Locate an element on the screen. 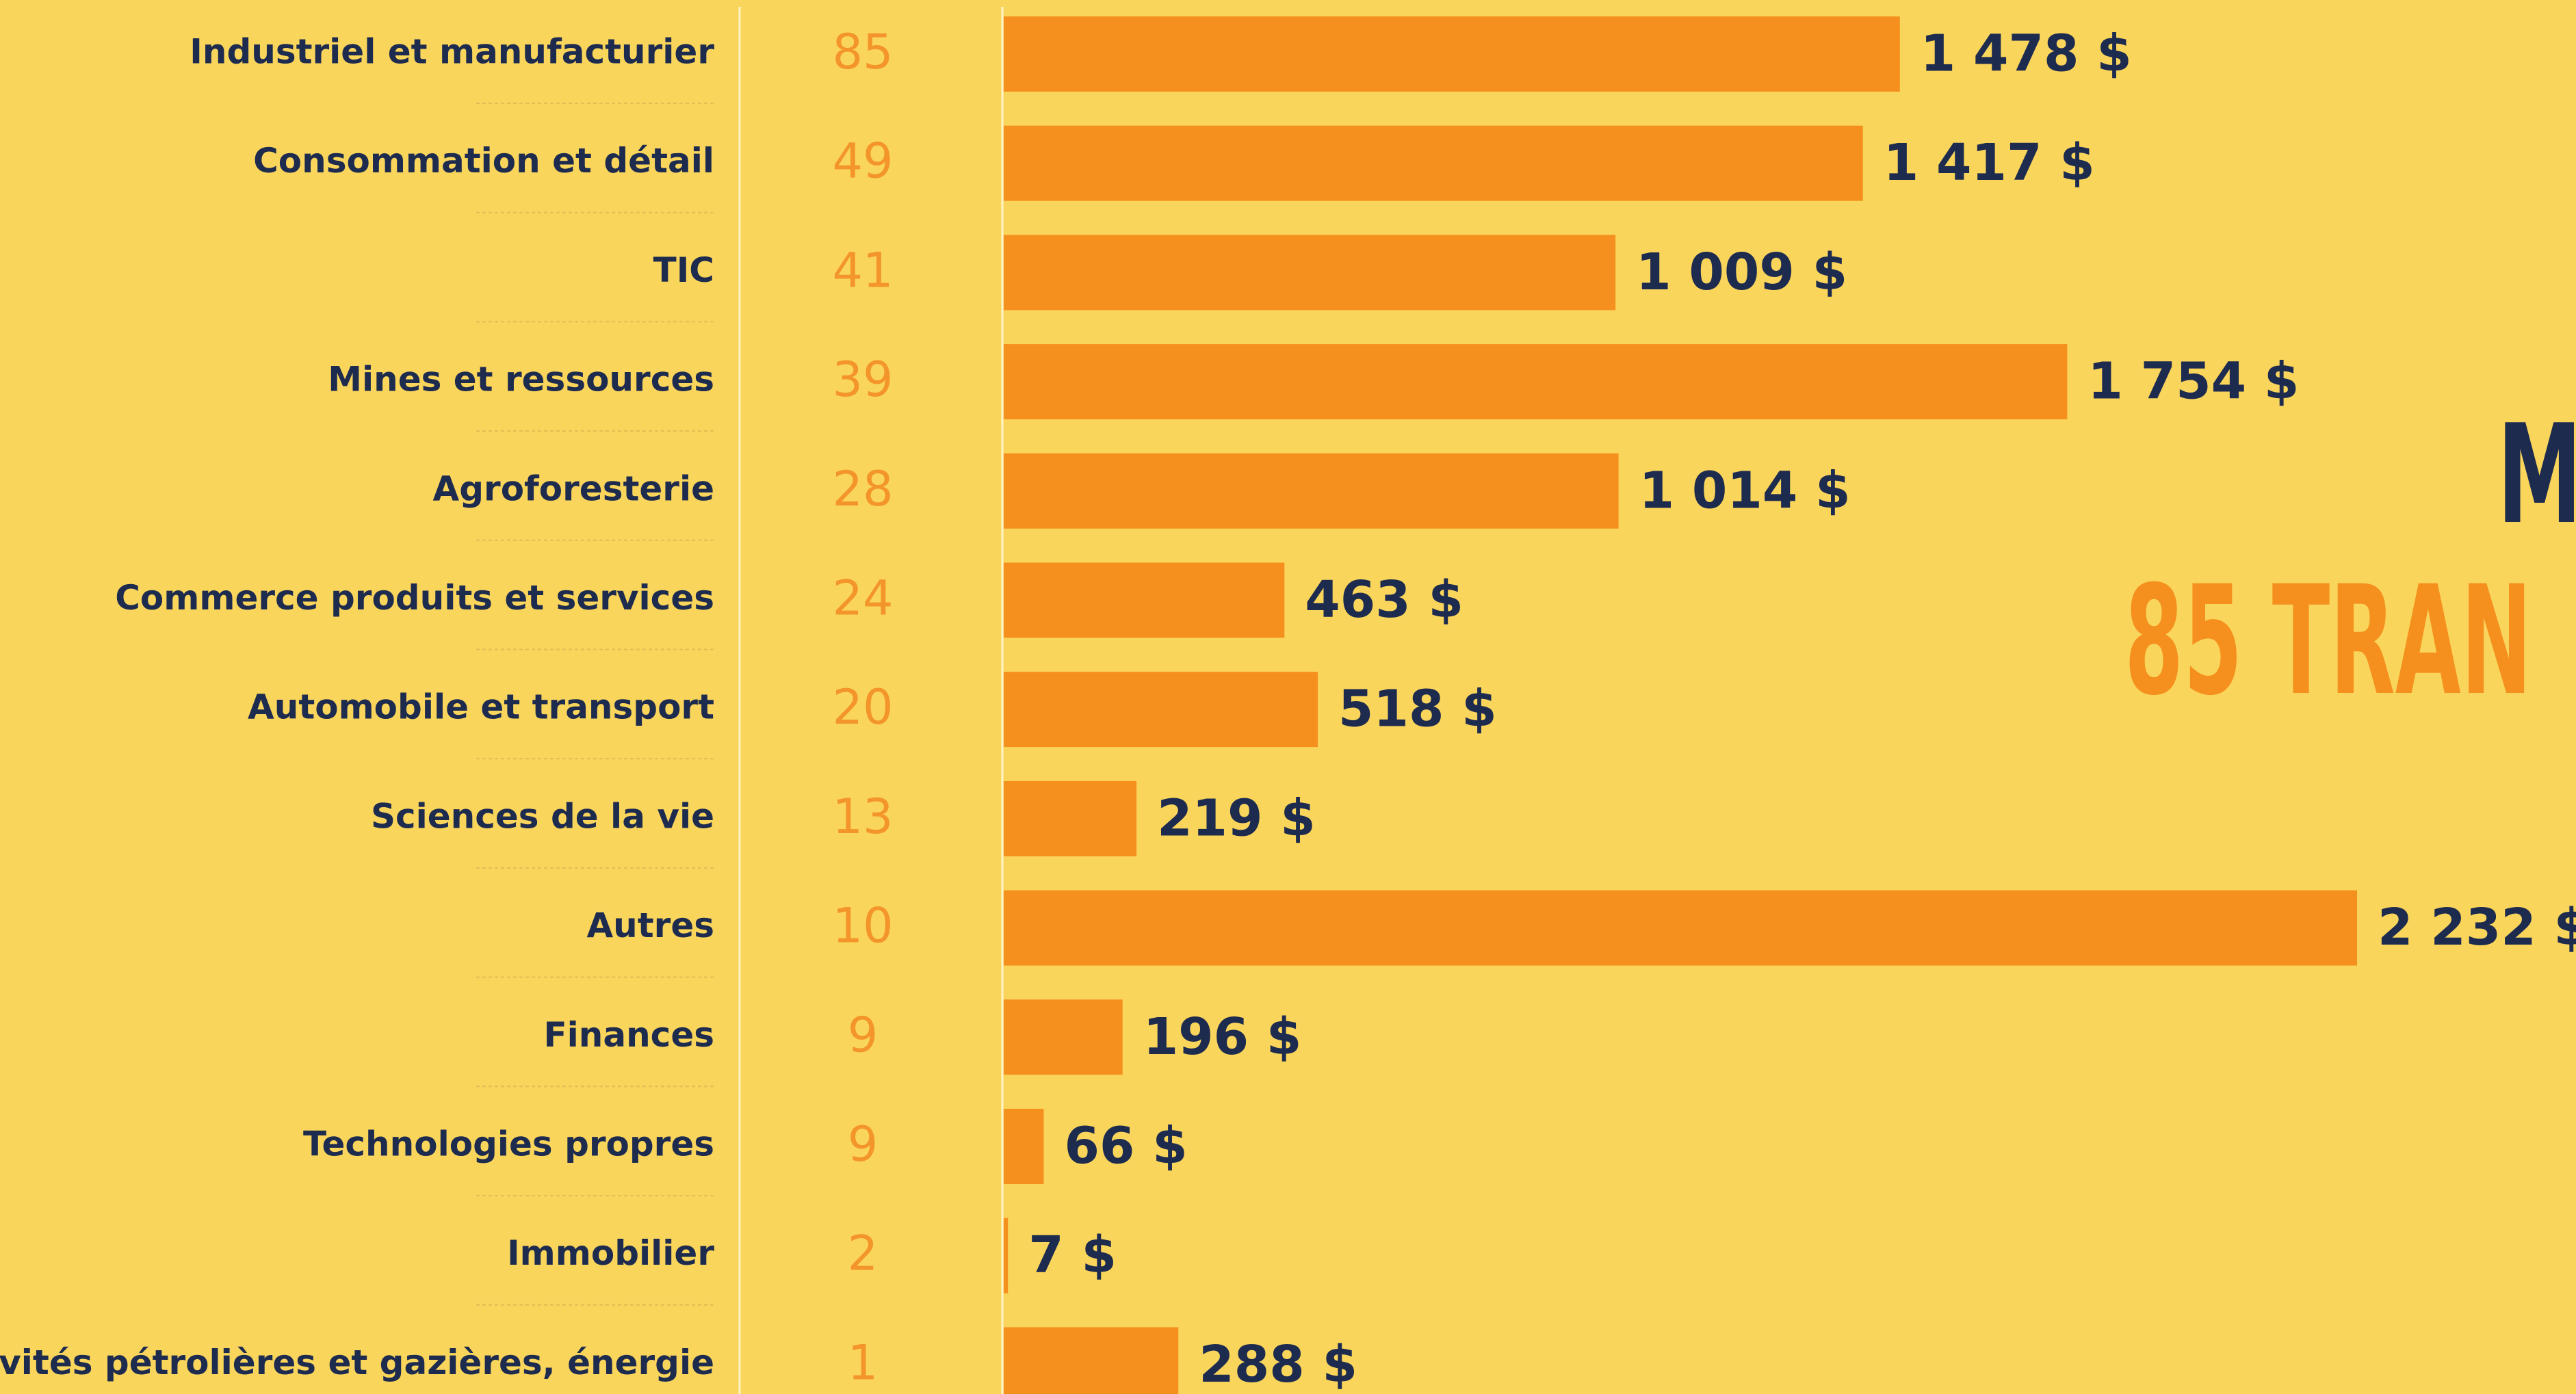  value-label: 518 $ is located at coordinates (1417, 709).